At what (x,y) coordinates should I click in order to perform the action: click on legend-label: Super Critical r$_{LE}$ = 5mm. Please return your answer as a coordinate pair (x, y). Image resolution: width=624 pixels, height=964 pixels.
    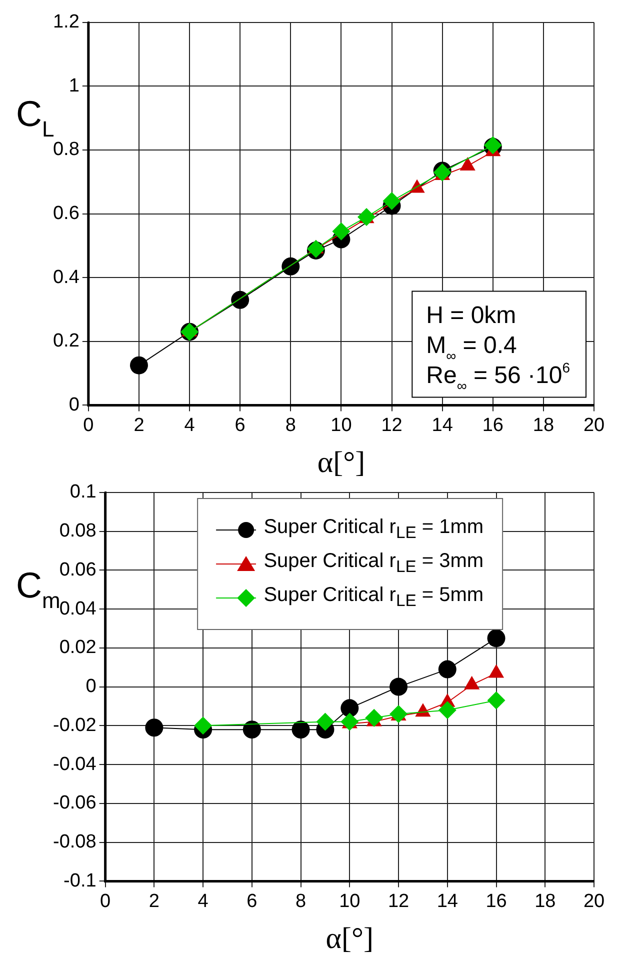
    Looking at the image, I should click on (374, 597).